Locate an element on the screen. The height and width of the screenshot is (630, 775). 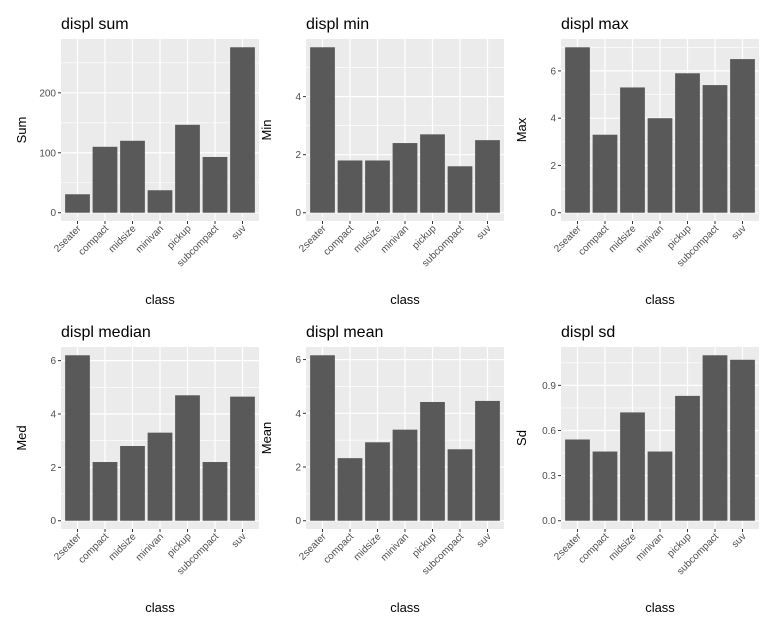
y-axis-title: Sum is located at coordinates (21, 130).